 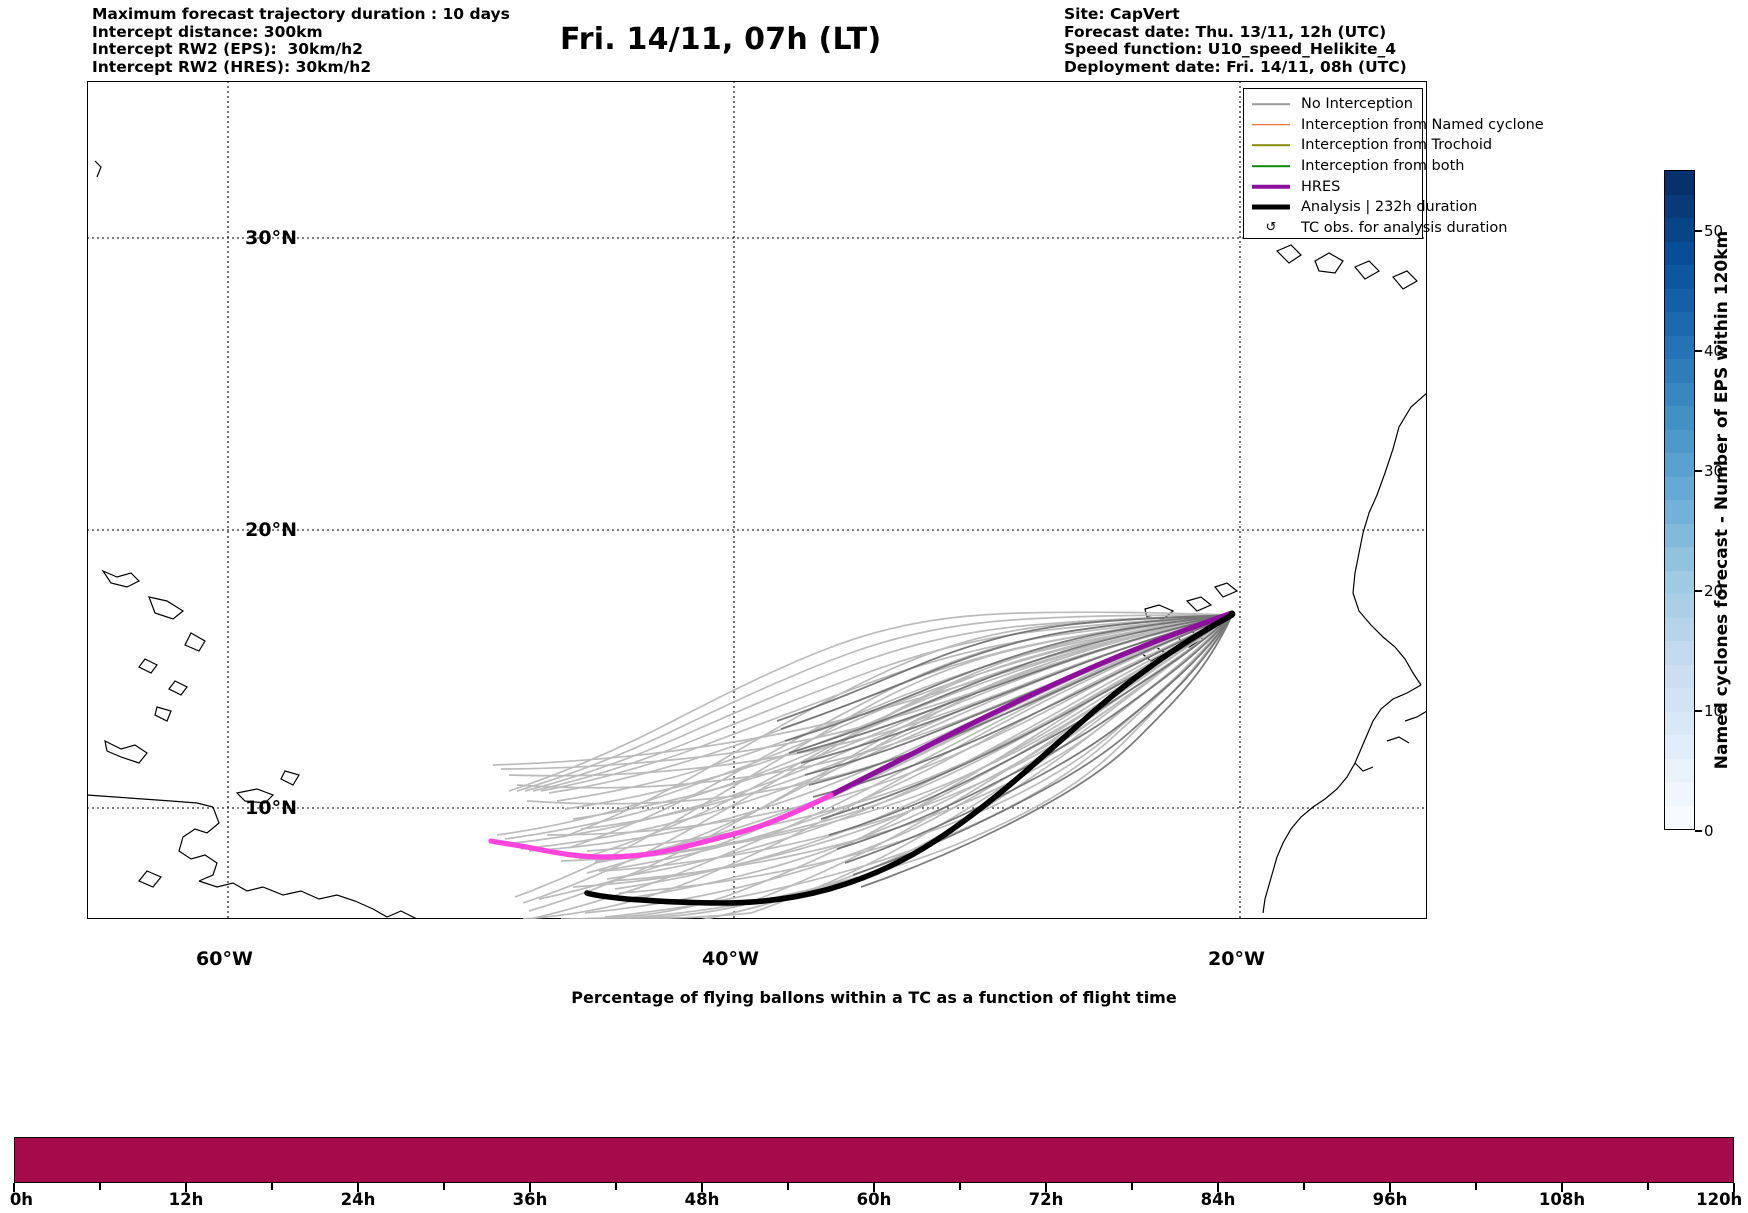 What do you see at coordinates (207, 31) in the screenshot?
I see `header-left-line-1: Intercept distance: 300km` at bounding box center [207, 31].